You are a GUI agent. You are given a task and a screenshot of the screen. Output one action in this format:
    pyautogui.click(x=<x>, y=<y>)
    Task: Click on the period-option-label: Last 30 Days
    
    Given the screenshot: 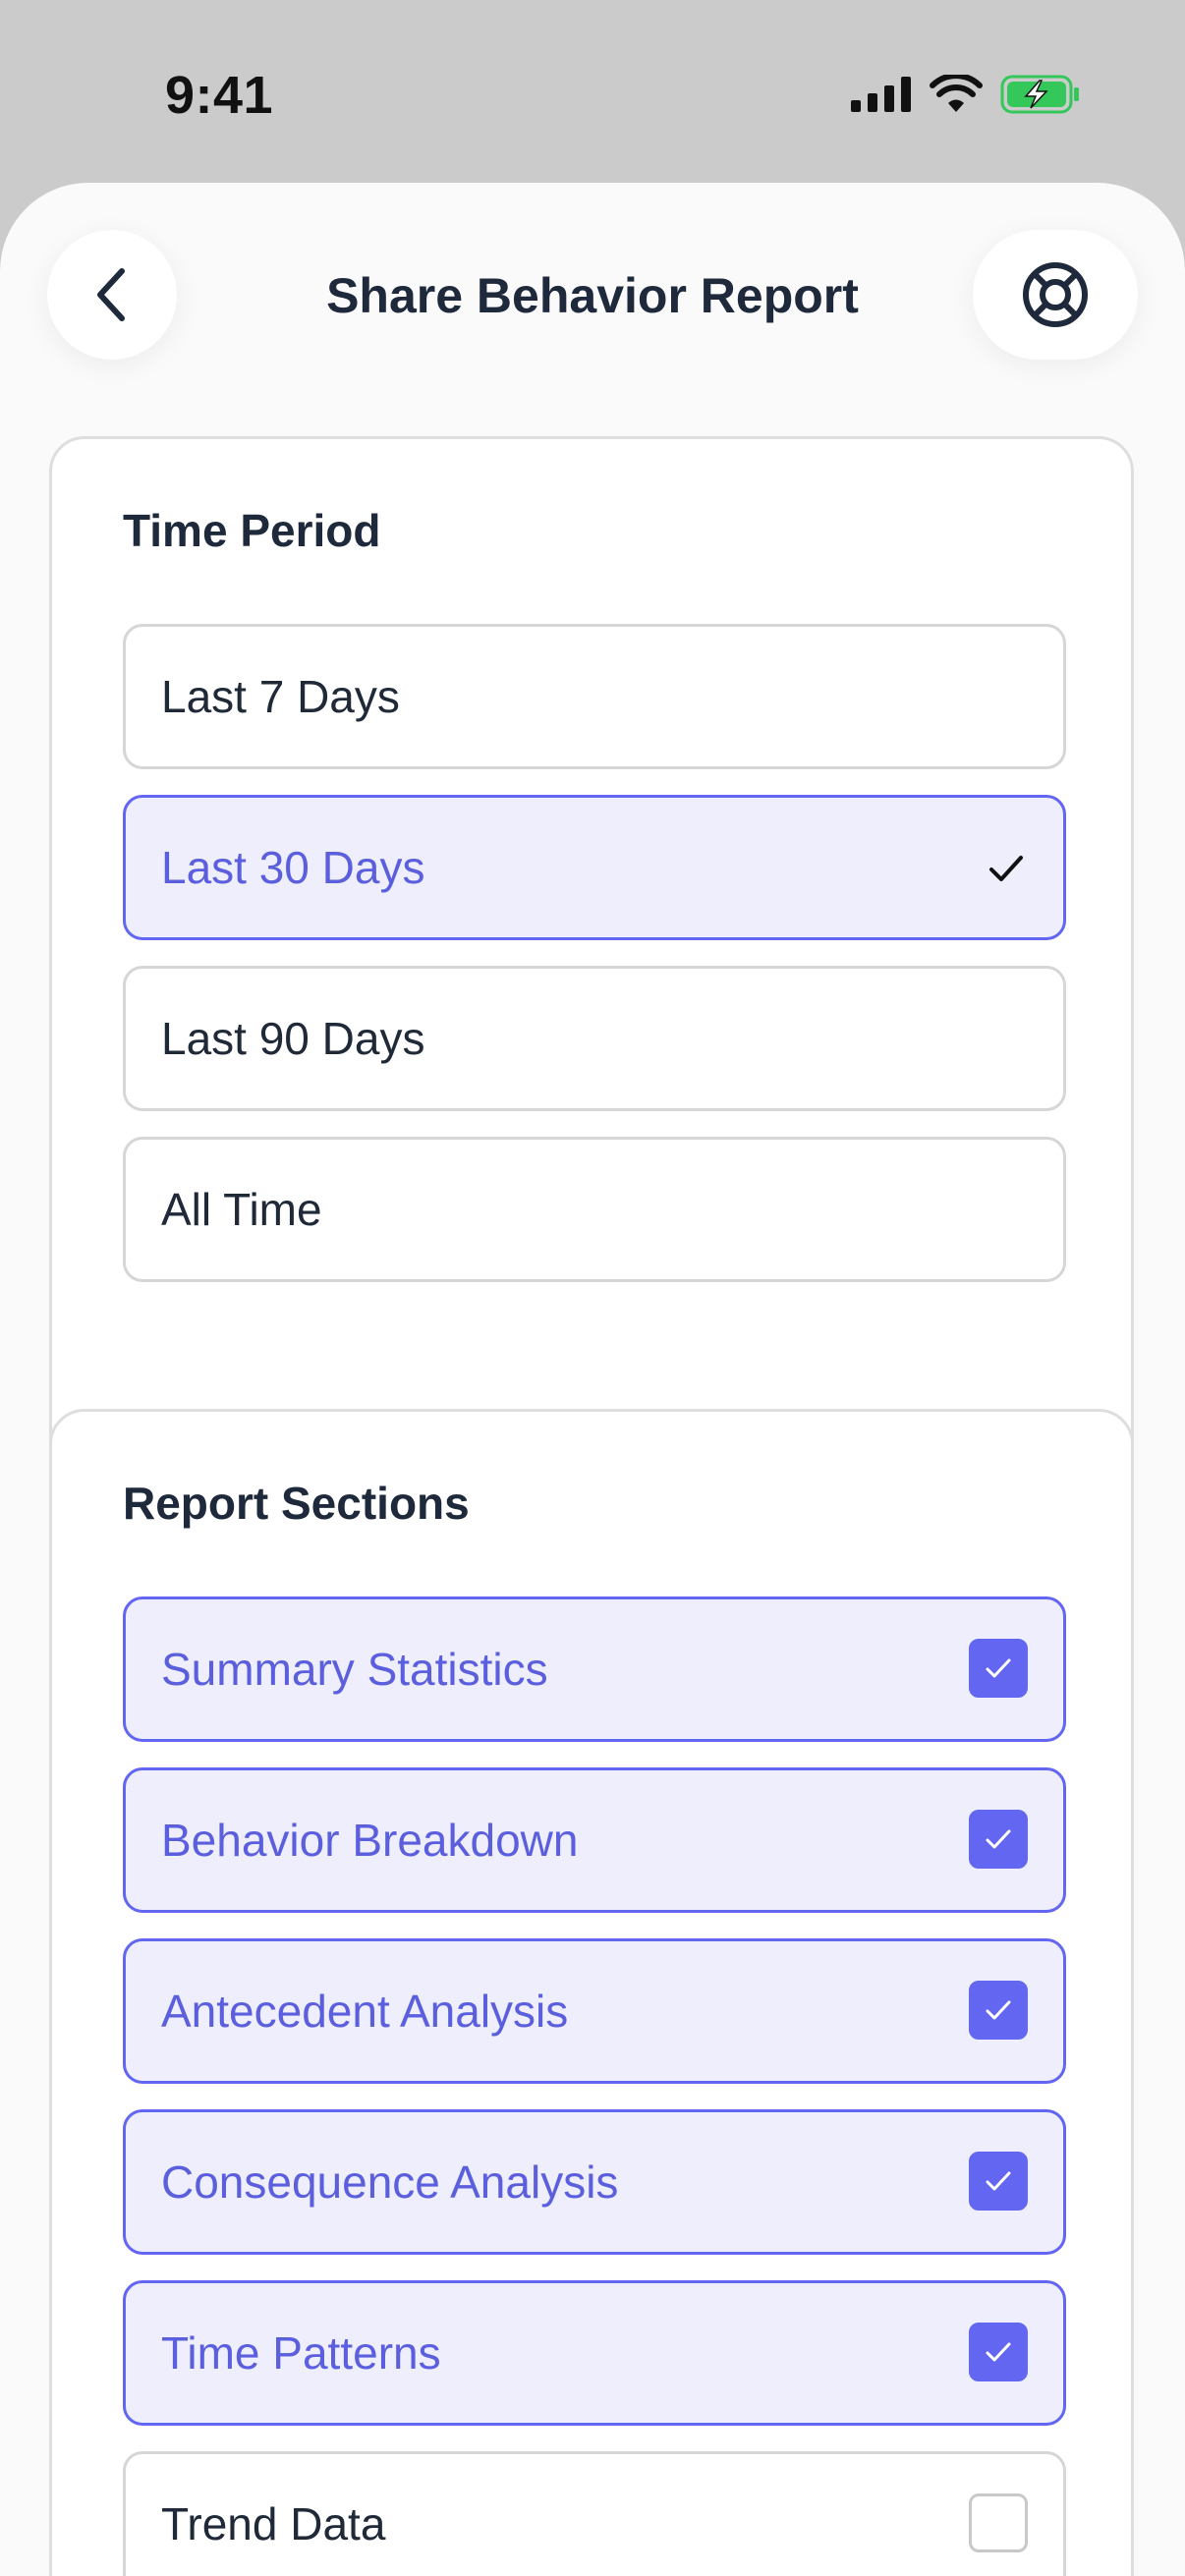 What is the action you would take?
    pyautogui.click(x=293, y=867)
    